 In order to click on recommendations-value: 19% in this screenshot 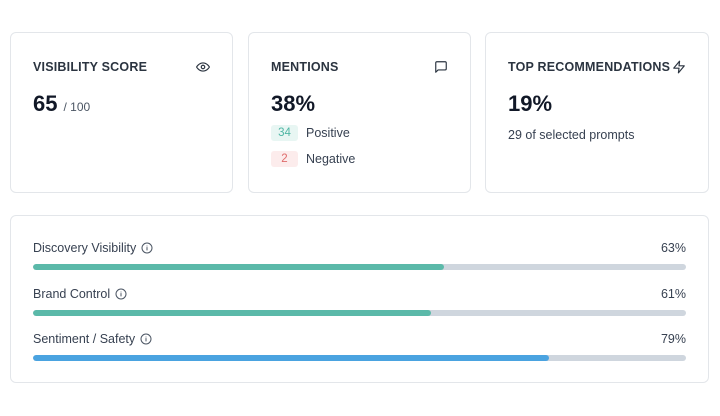, I will do `click(530, 103)`.